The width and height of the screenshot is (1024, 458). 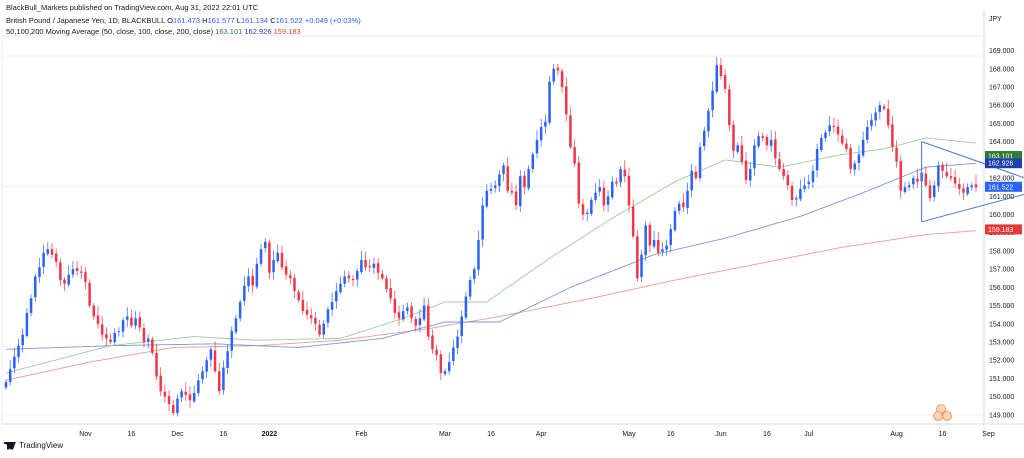 What do you see at coordinates (186, 20) in the screenshot?
I see `open-value: 161.473` at bounding box center [186, 20].